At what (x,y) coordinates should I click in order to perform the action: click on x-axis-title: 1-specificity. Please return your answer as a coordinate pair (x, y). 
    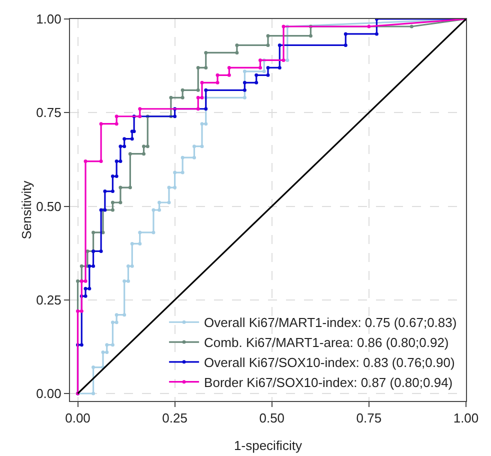
    Looking at the image, I should click on (268, 445).